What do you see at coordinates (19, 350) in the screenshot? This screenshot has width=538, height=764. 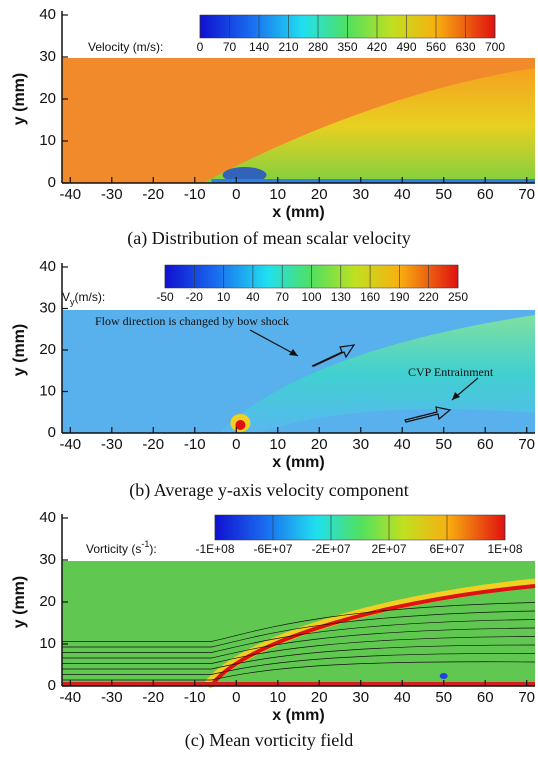 I see `y-axis-title: y (mm)` at bounding box center [19, 350].